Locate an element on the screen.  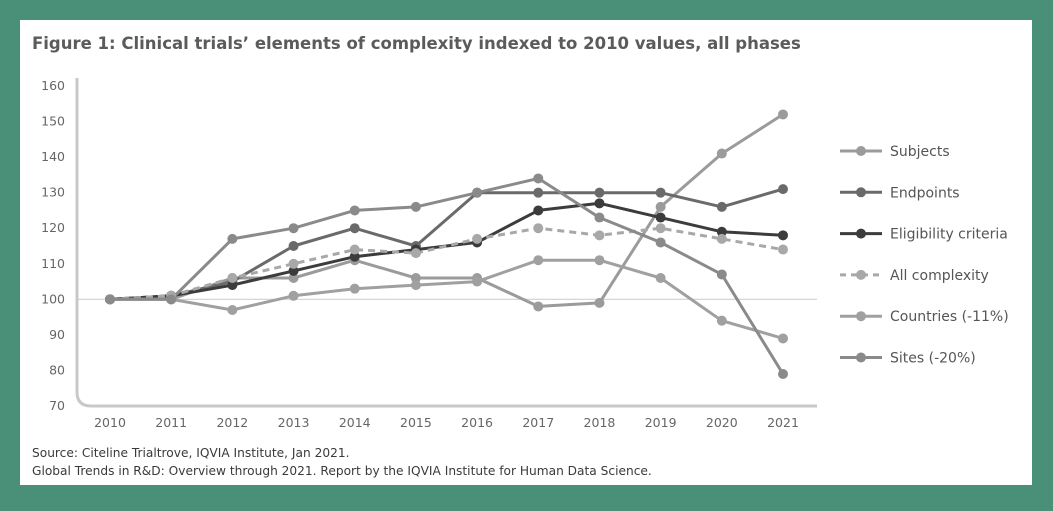
legend-label-eligibility-criteria: Eligibility criteria is located at coordinates (949, 235).